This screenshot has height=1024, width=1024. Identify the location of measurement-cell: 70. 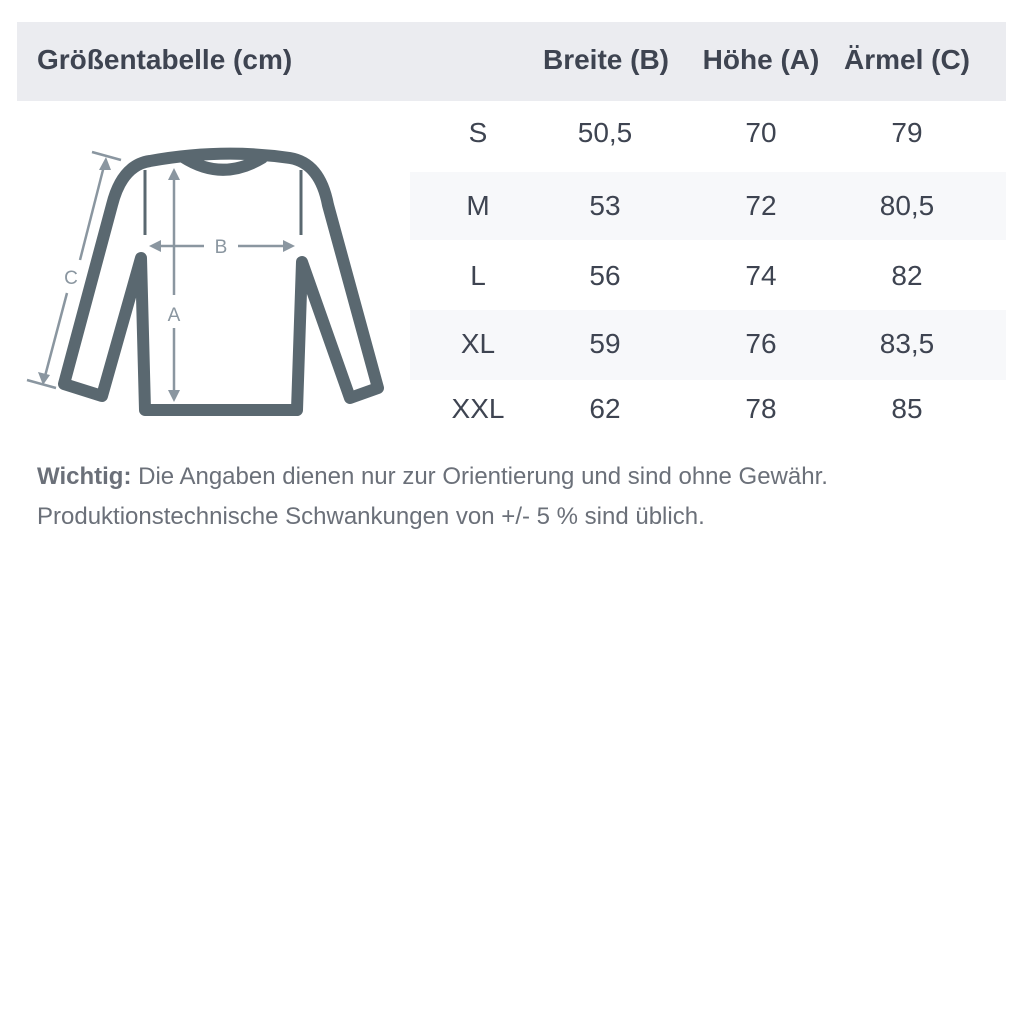
(761, 132).